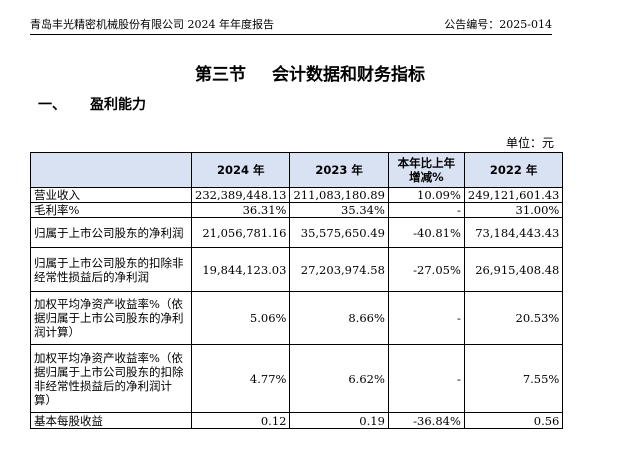 Image resolution: width=620 pixels, height=462 pixels. What do you see at coordinates (426, 195) in the screenshot?
I see `value-change: 10.09%` at bounding box center [426, 195].